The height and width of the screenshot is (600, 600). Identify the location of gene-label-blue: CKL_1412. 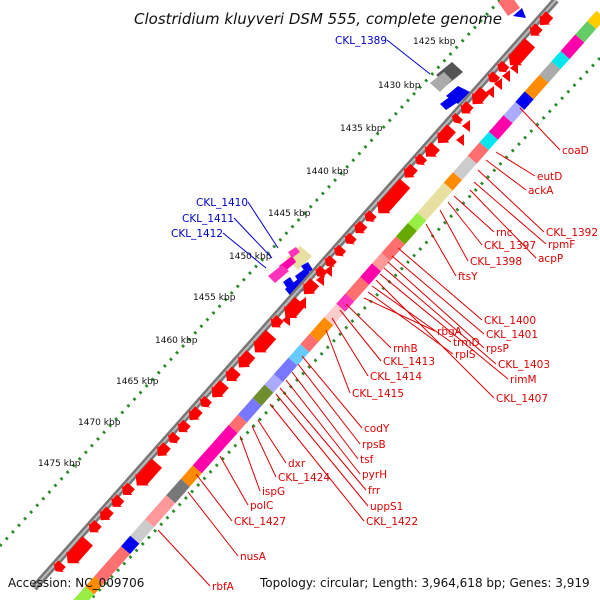
(197, 234).